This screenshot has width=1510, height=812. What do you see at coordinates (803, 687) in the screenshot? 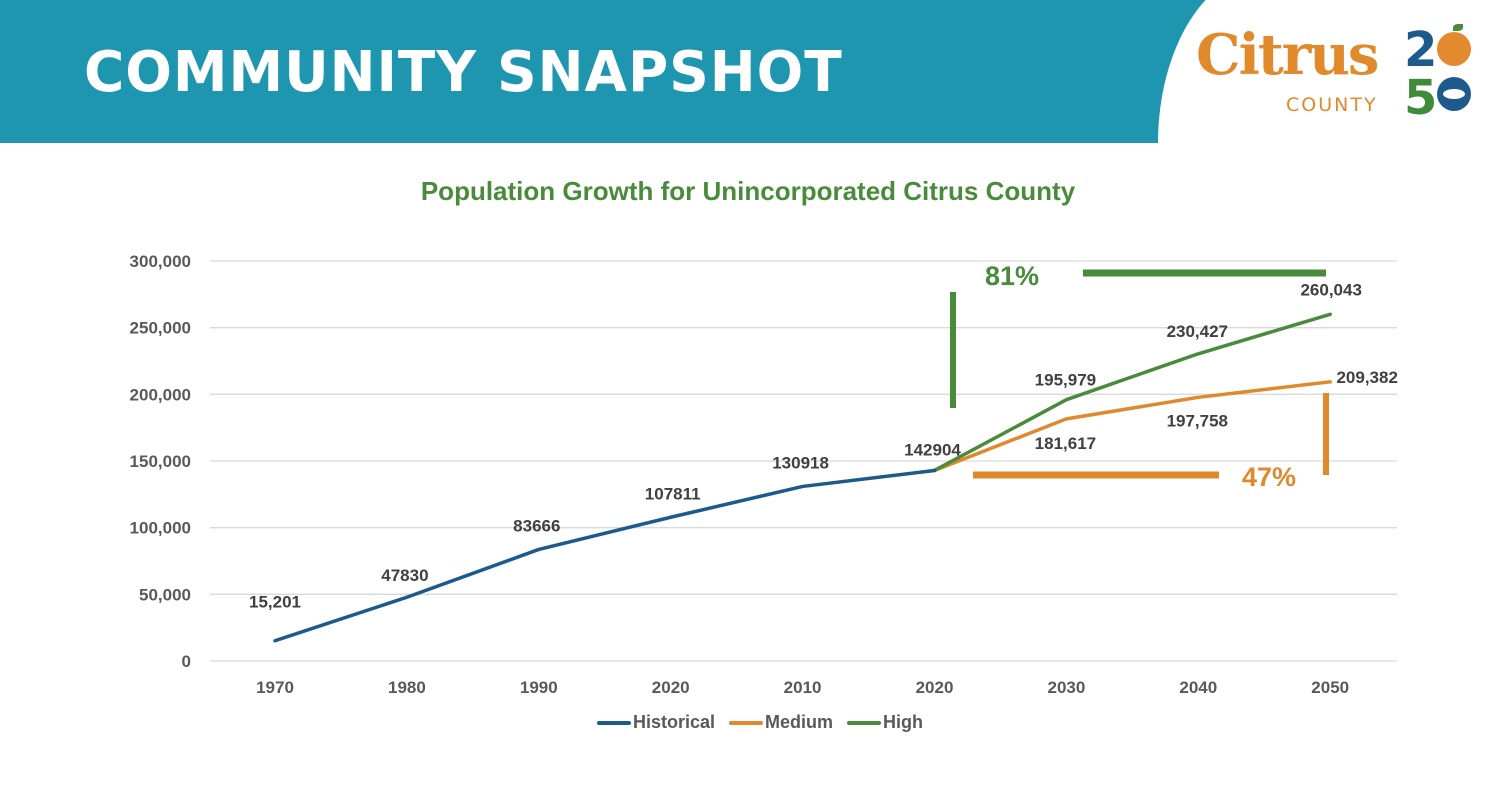
I see `x-tick-label: 2010` at bounding box center [803, 687].